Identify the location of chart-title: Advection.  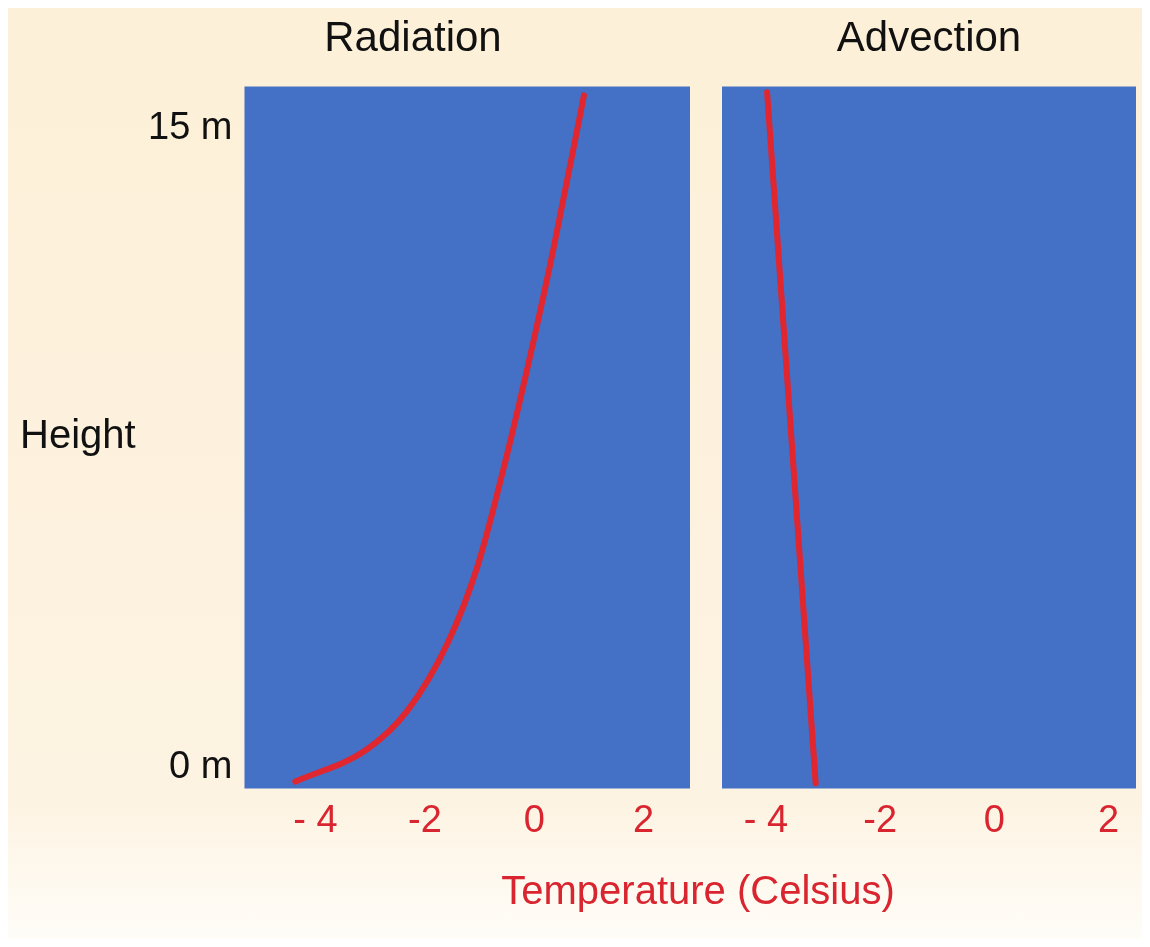
(929, 36).